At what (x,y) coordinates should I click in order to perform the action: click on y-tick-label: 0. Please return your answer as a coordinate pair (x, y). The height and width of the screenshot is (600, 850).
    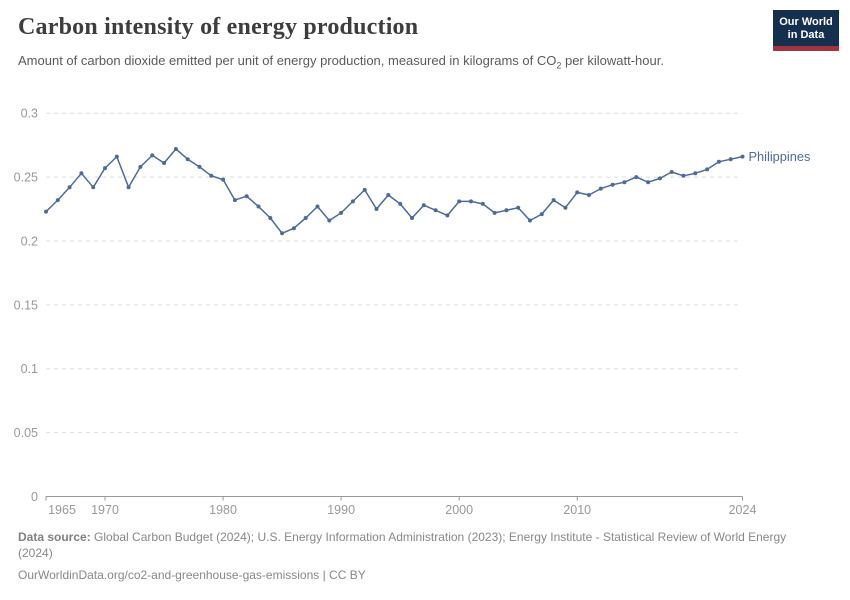
    Looking at the image, I should click on (34, 497).